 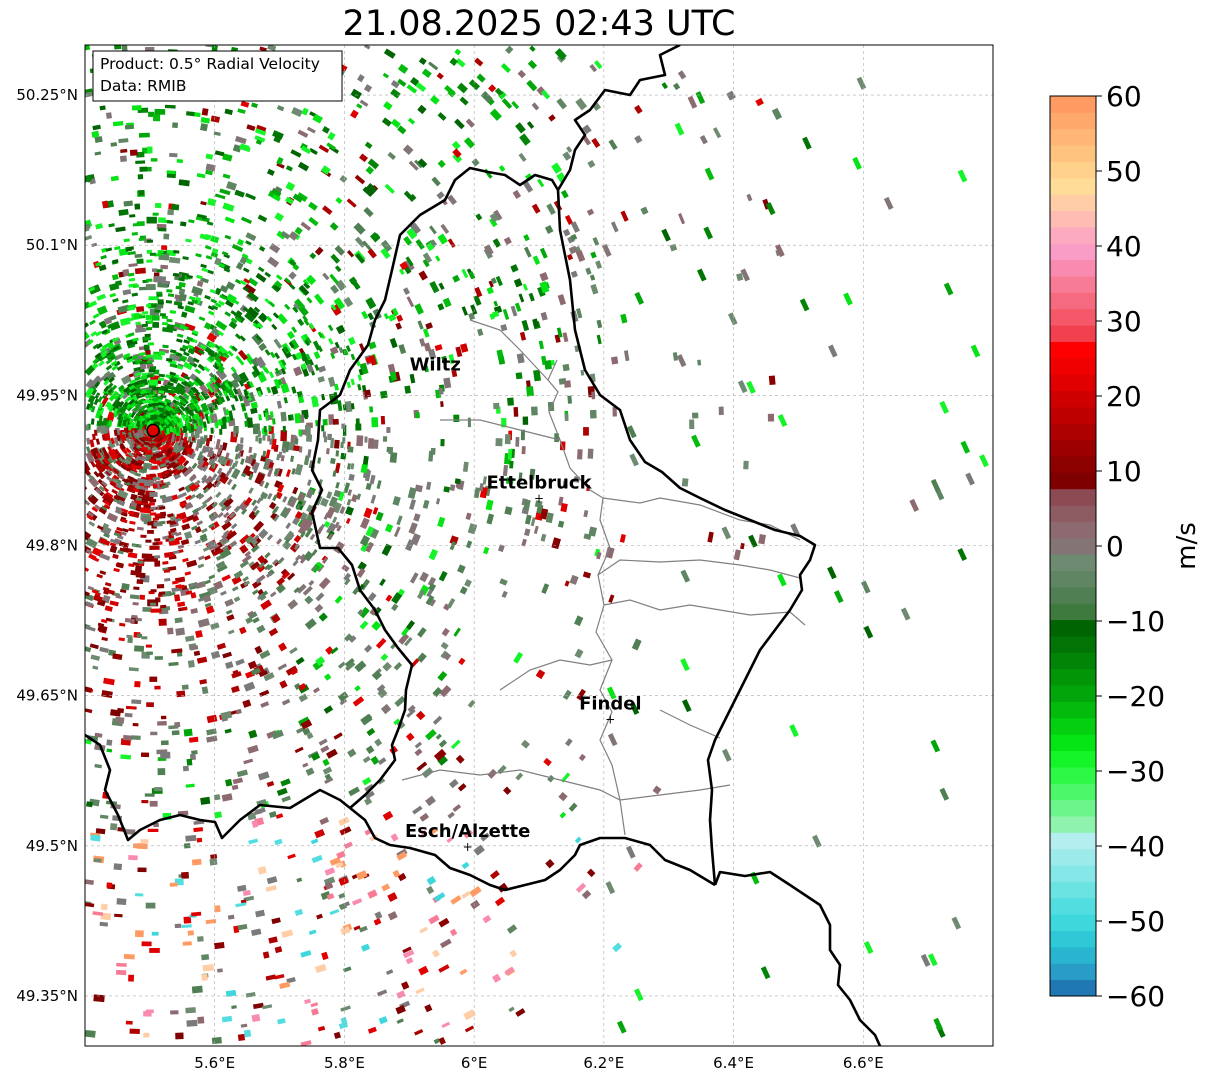 I want to click on place-label: Ettelbruck, so click(x=539, y=482).